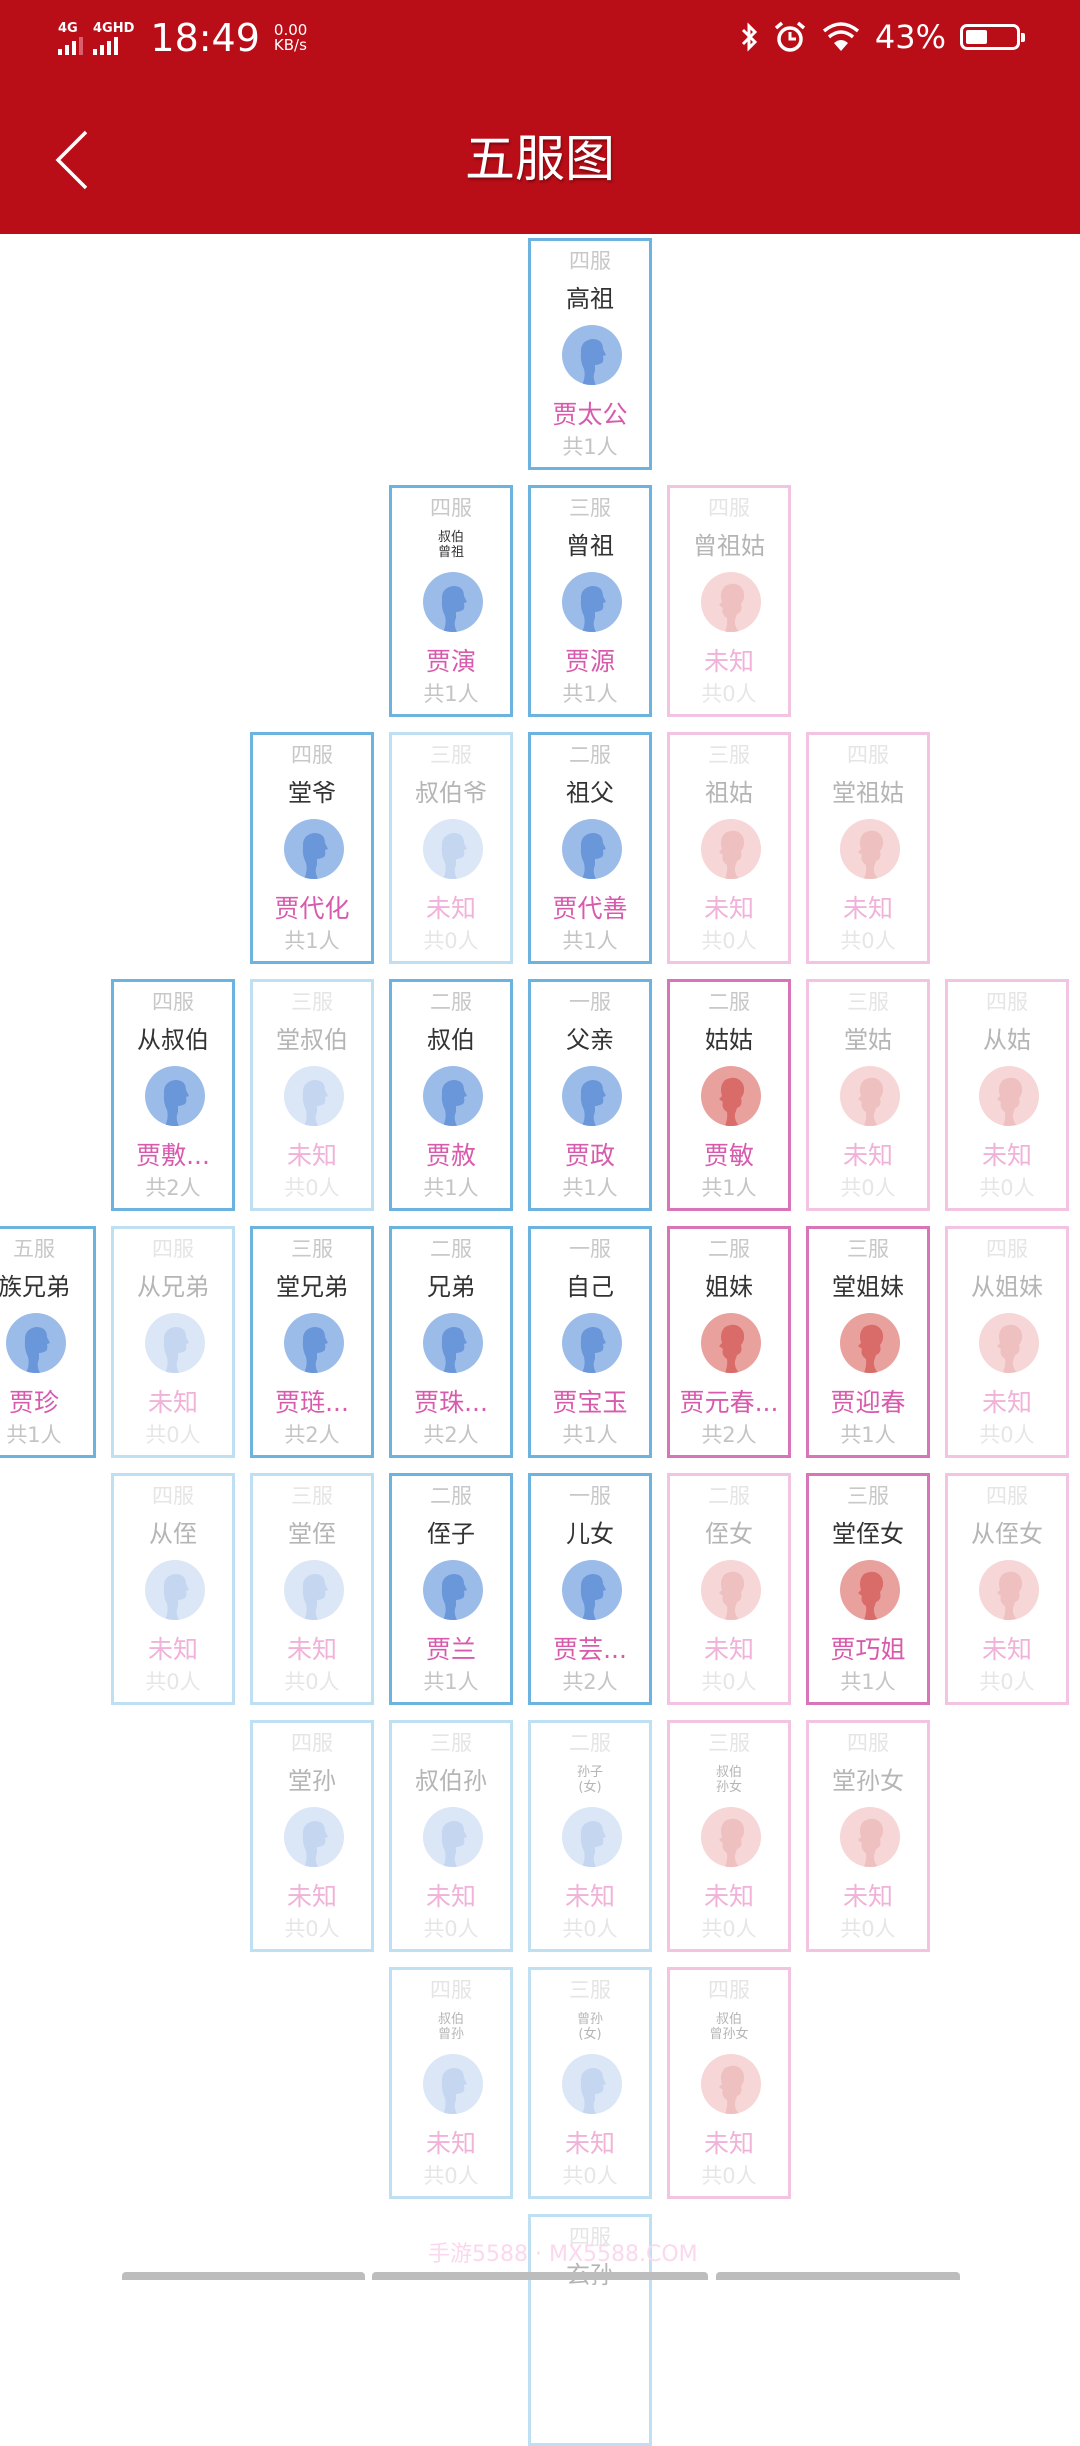  Describe the element at coordinates (838, 2276) in the screenshot. I see `scrollbar-right` at that location.